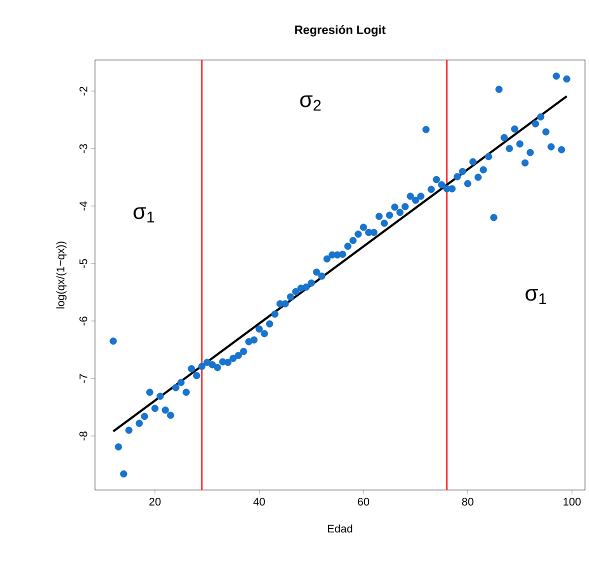 This screenshot has height=573, width=589. I want to click on x-tick-label: 60, so click(364, 502).